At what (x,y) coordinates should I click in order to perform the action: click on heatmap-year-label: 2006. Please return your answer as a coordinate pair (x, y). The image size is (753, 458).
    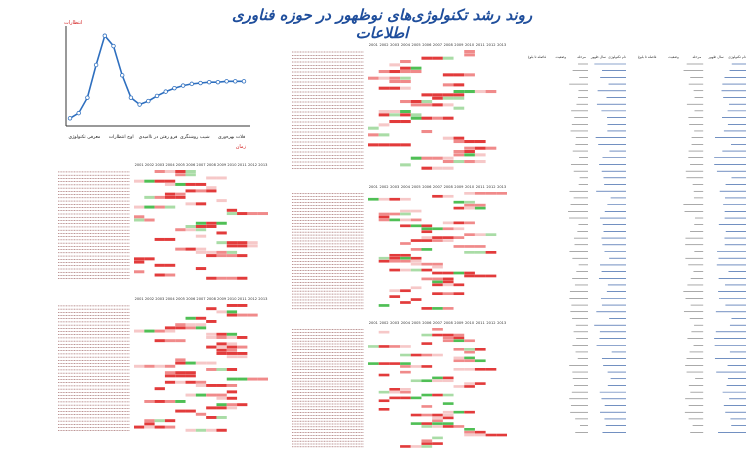
    Looking at the image, I should click on (191, 165).